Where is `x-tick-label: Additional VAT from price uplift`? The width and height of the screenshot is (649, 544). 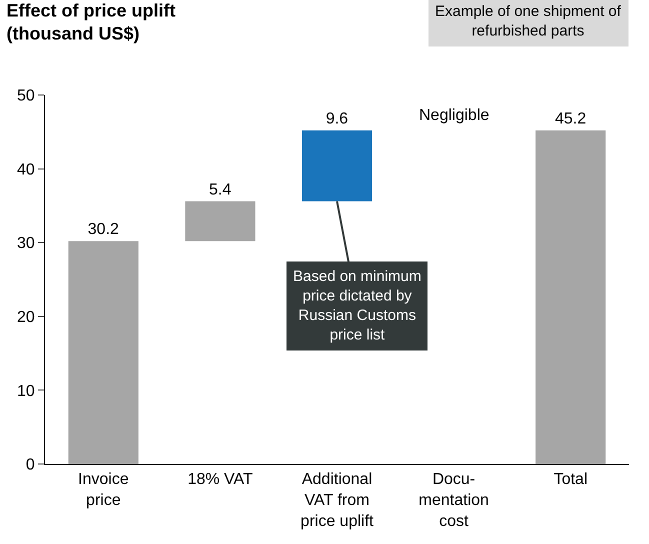
x-tick-label: Additional VAT from price uplift is located at coordinates (337, 500).